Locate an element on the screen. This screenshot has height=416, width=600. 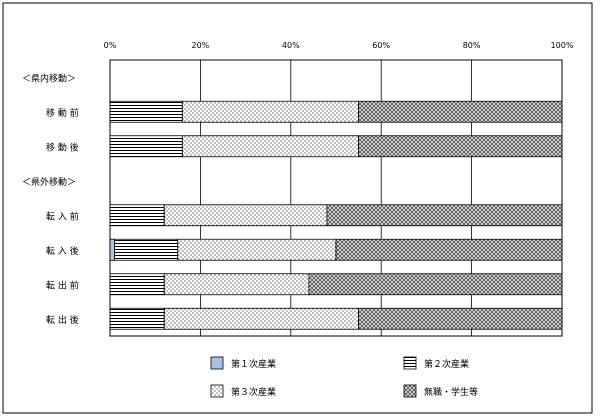
x-tick-label: 80% is located at coordinates (472, 45).